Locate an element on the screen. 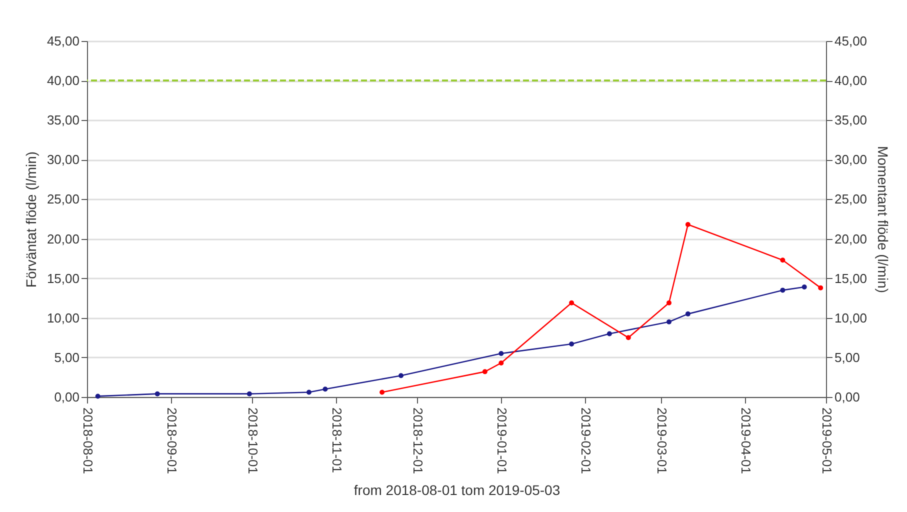 The width and height of the screenshot is (907, 512). y2-tick-label: 40,00 is located at coordinates (851, 80).